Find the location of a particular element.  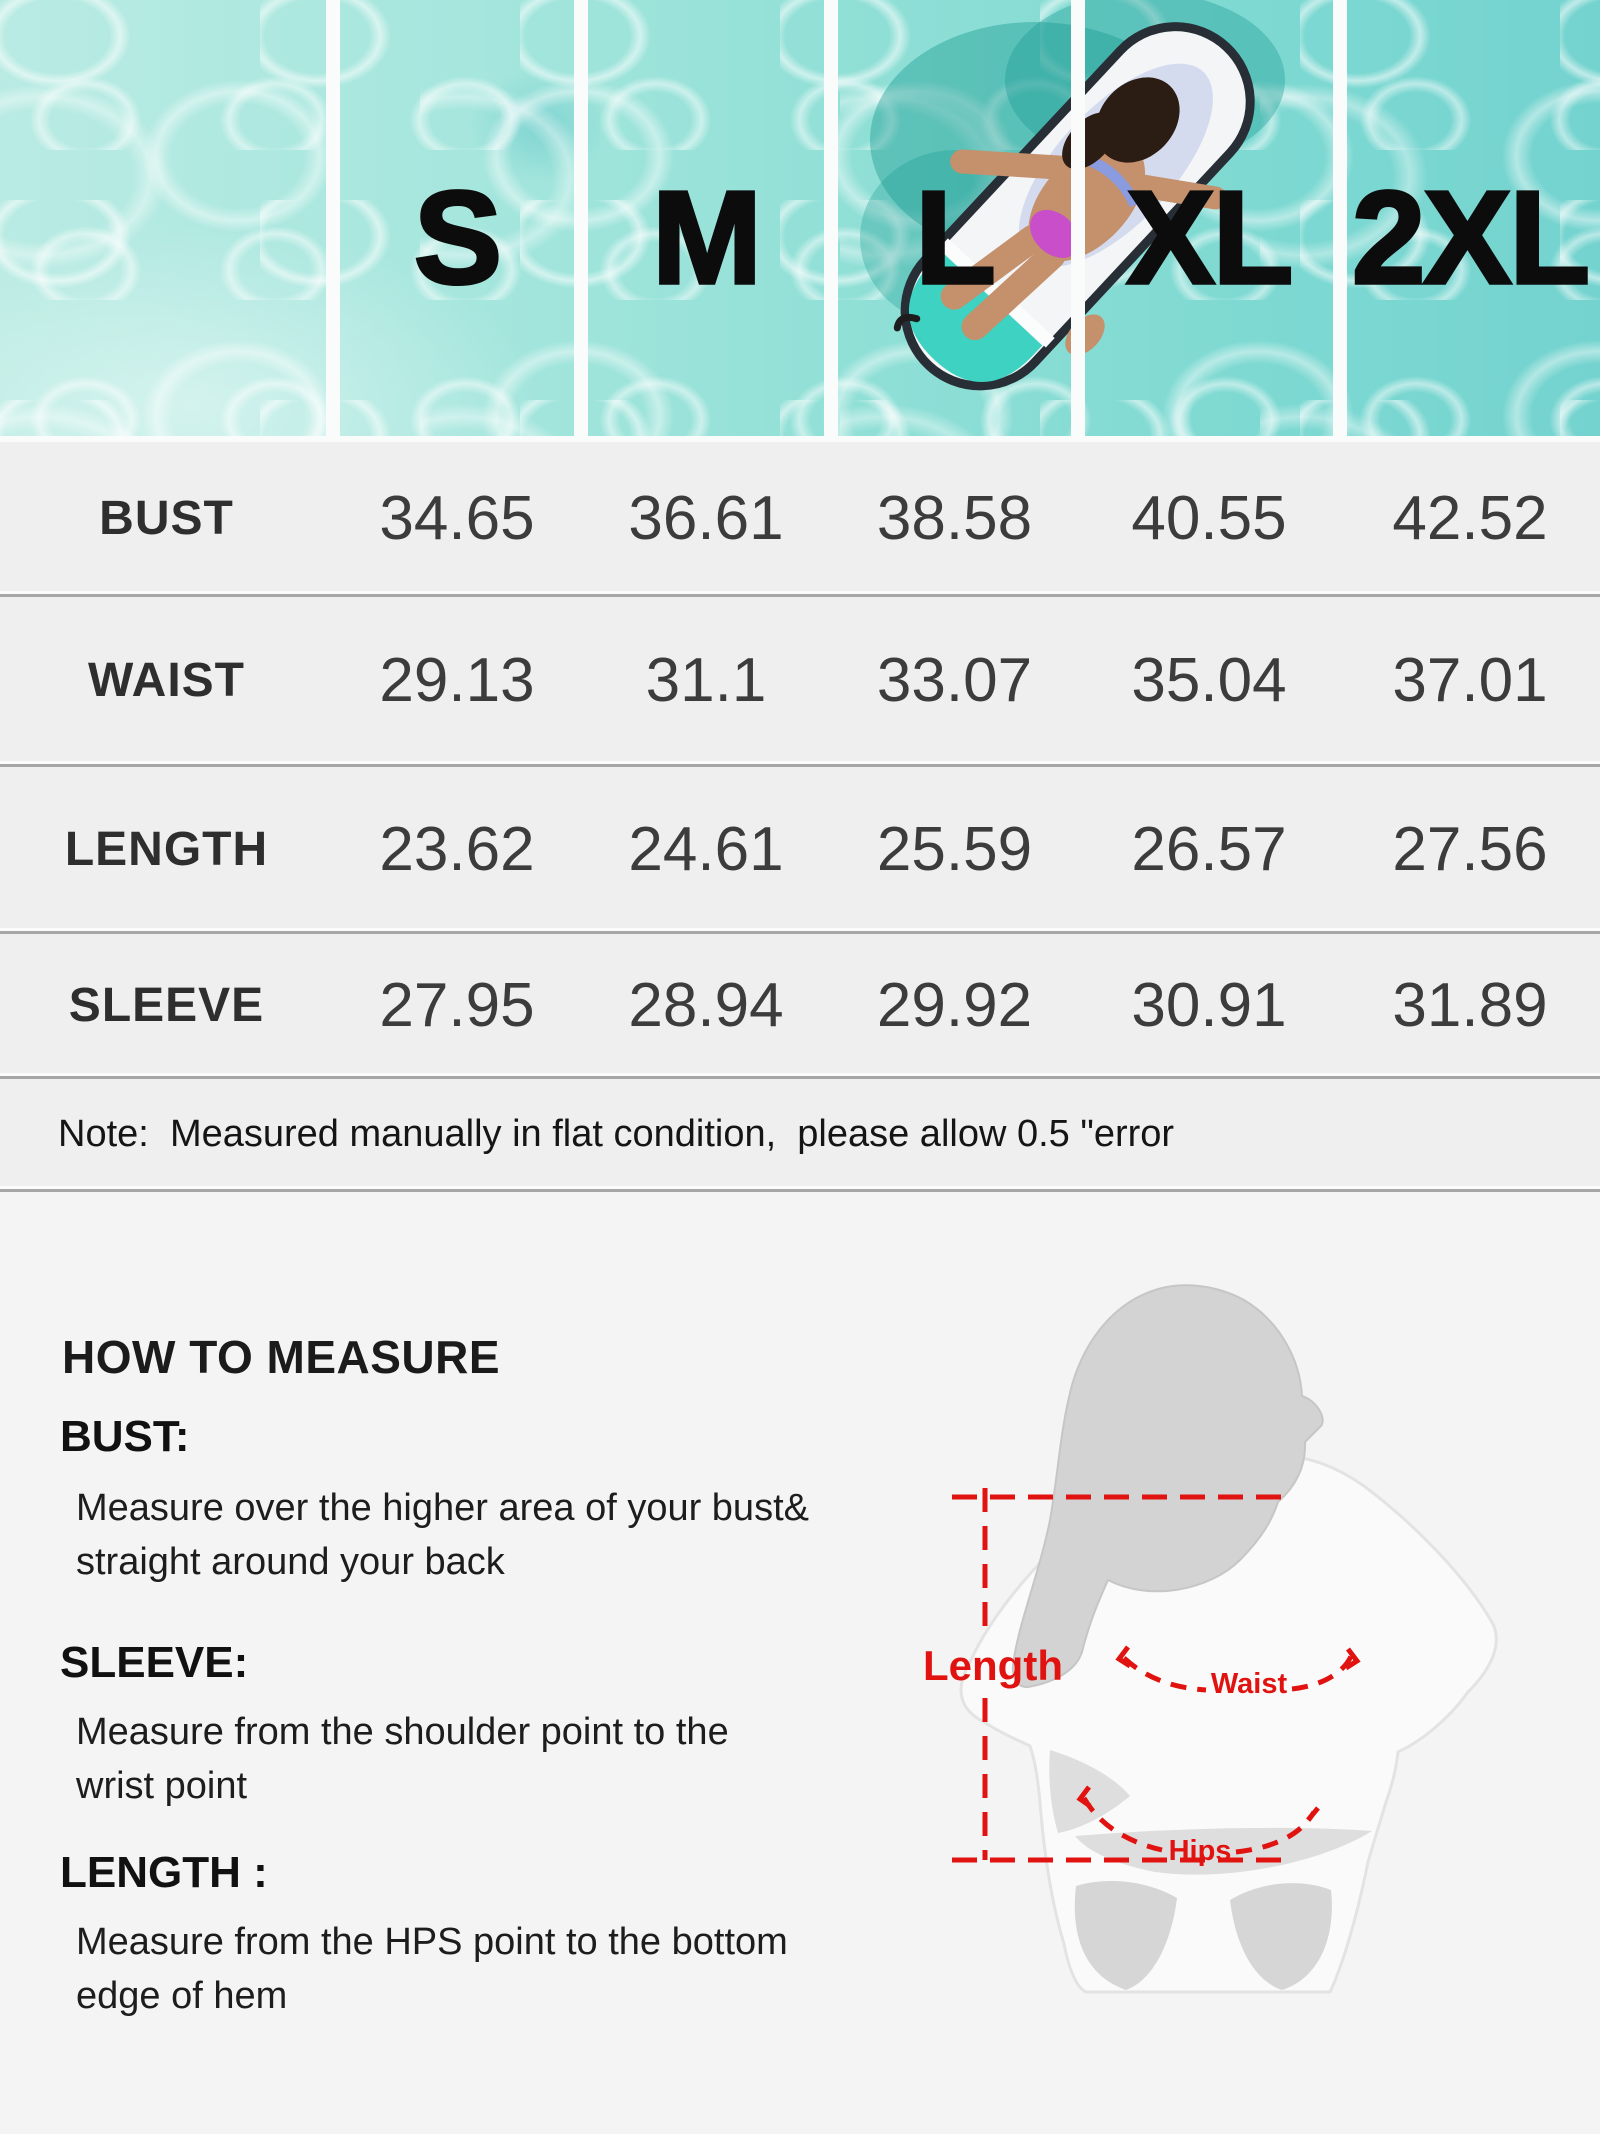

cell-value: 29.92 is located at coordinates (954, 1005).